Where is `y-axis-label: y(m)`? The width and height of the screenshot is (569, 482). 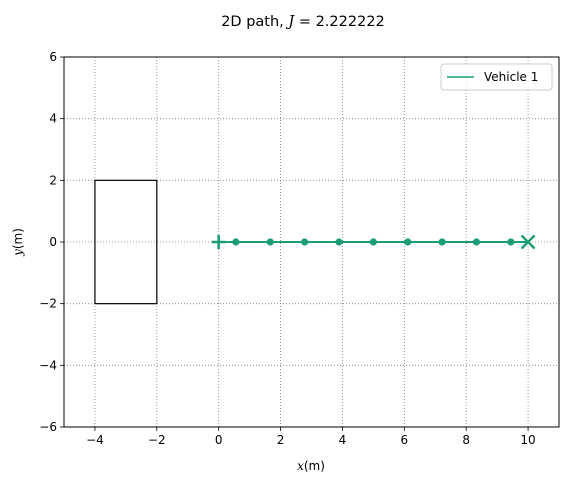 y-axis-label: y(m) is located at coordinates (18, 242).